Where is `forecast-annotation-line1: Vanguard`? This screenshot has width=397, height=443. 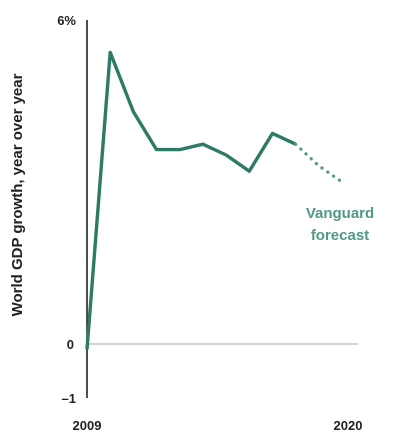
forecast-annotation-line1: Vanguard is located at coordinates (340, 213).